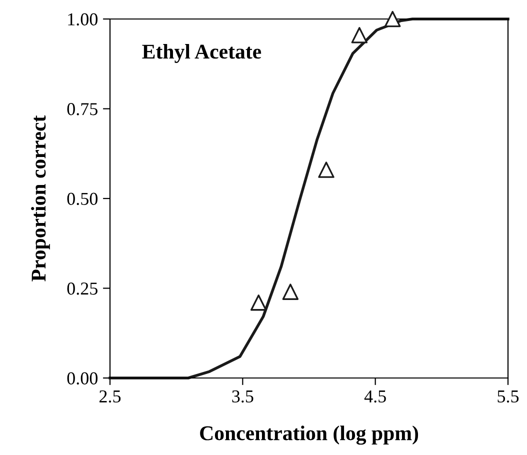  I want to click on y-tick-label: 0.00, so click(82, 378).